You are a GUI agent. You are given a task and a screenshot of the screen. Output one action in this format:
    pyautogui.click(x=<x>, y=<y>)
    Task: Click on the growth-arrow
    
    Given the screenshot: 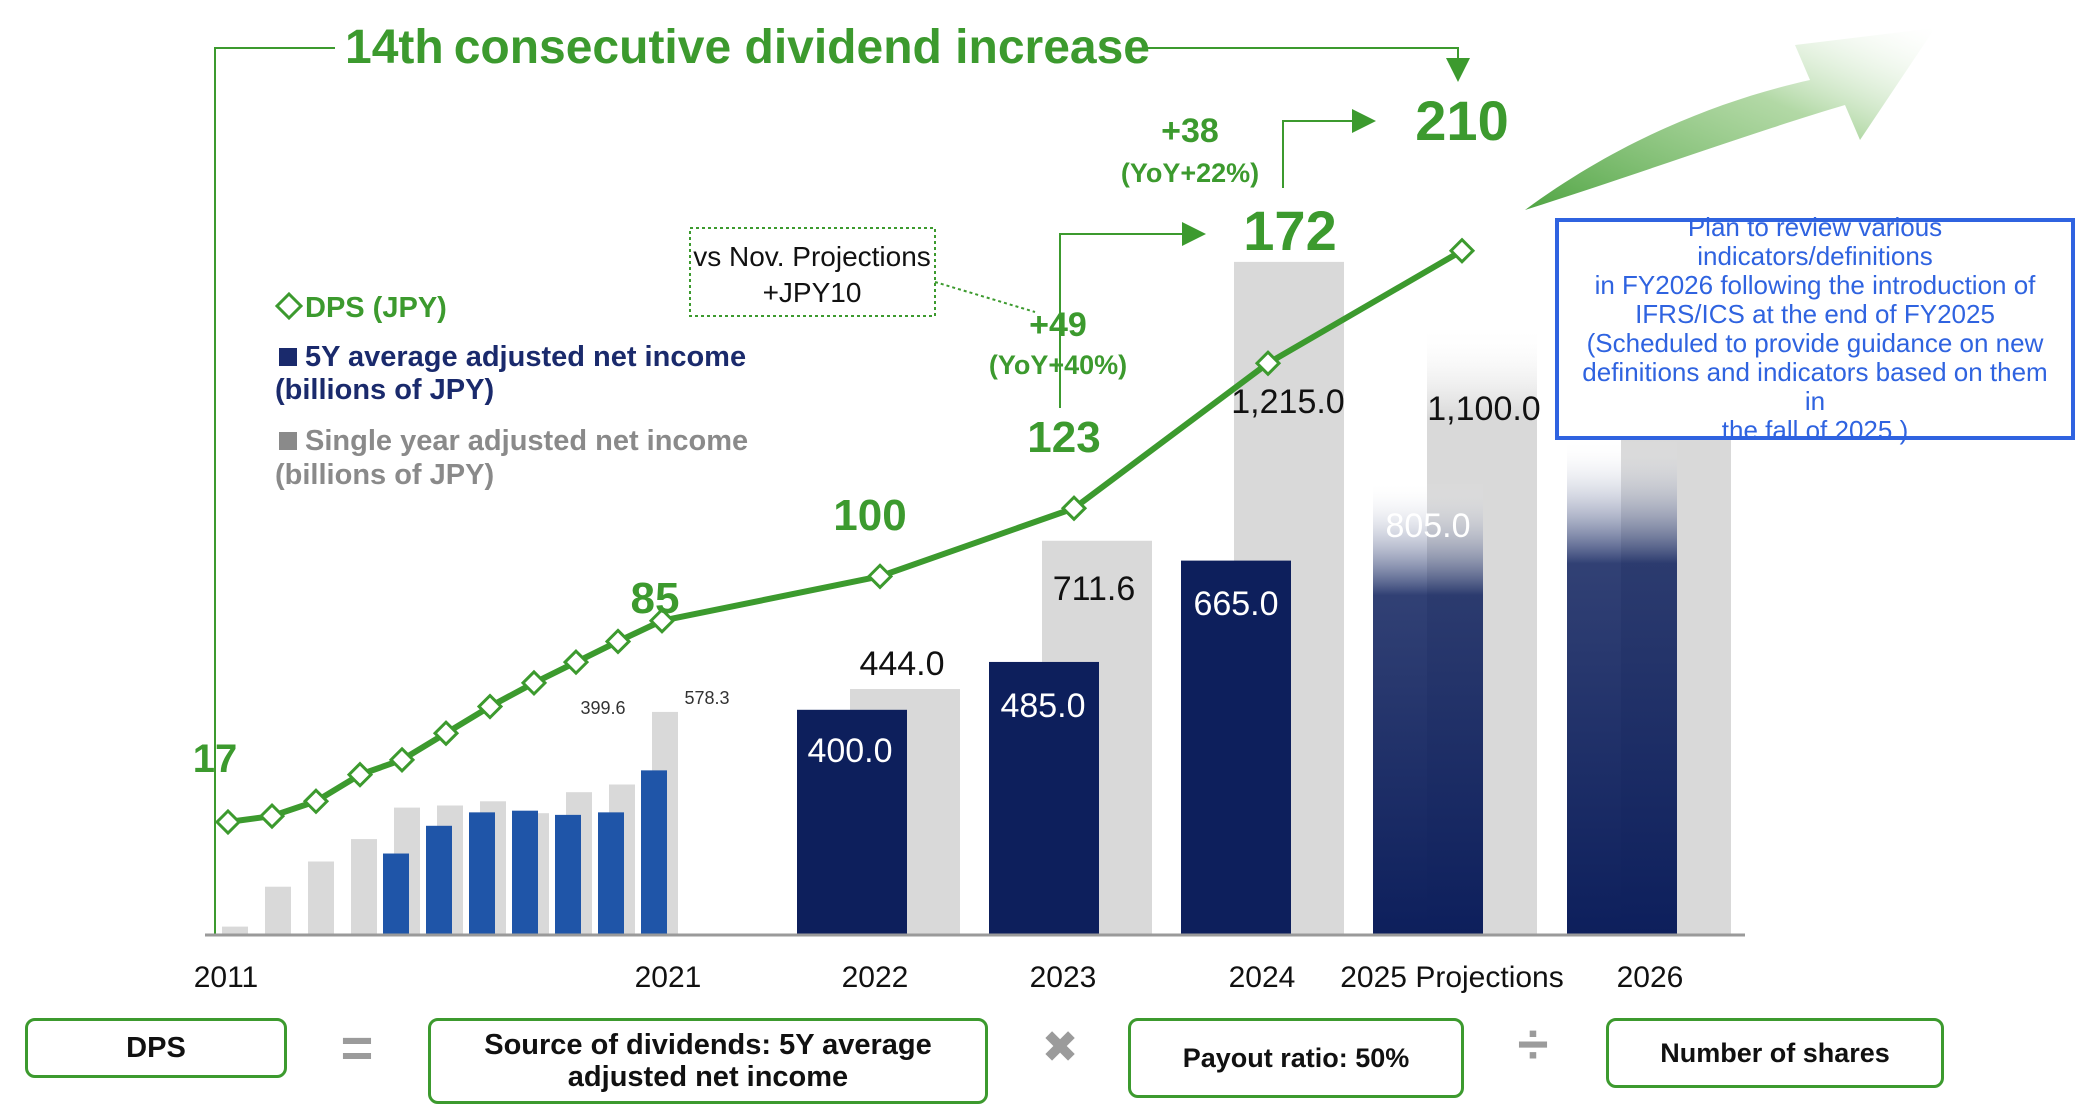 What is the action you would take?
    pyautogui.click(x=1730, y=119)
    